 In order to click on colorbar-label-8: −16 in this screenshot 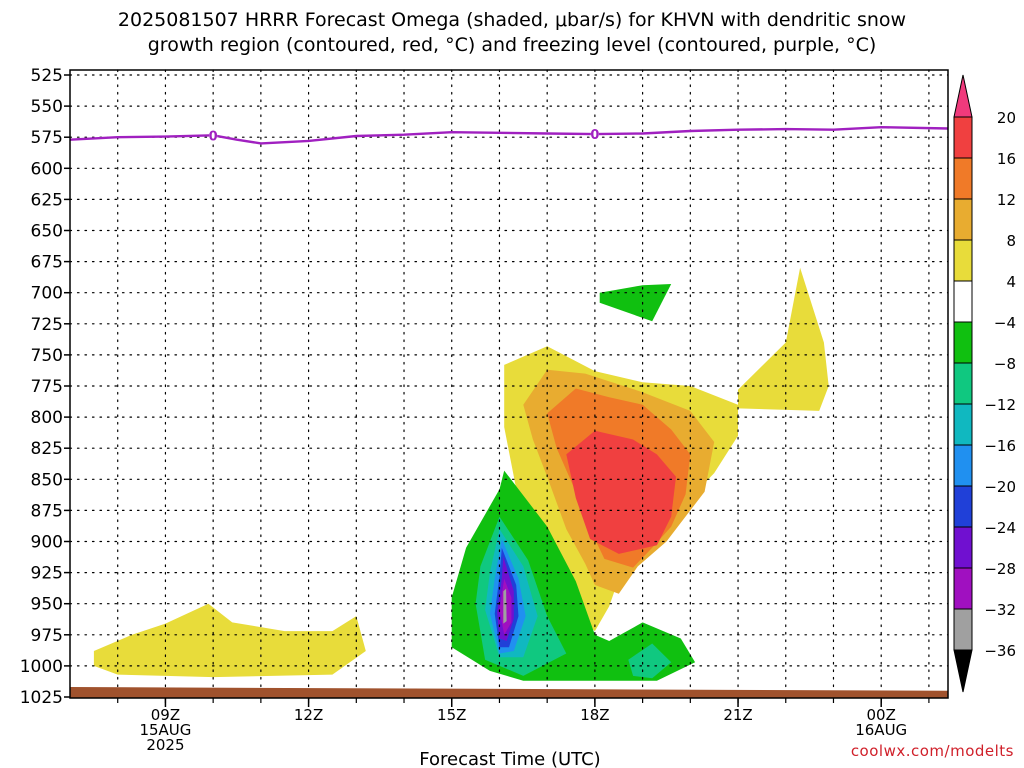, I will do `click(1000, 446)`.